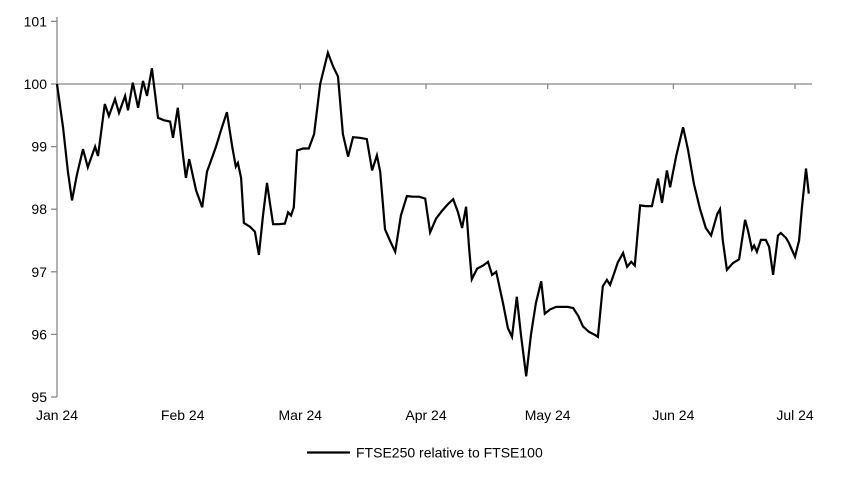  Describe the element at coordinates (425, 415) in the screenshot. I see `x-tick-label: Apr 24` at that location.